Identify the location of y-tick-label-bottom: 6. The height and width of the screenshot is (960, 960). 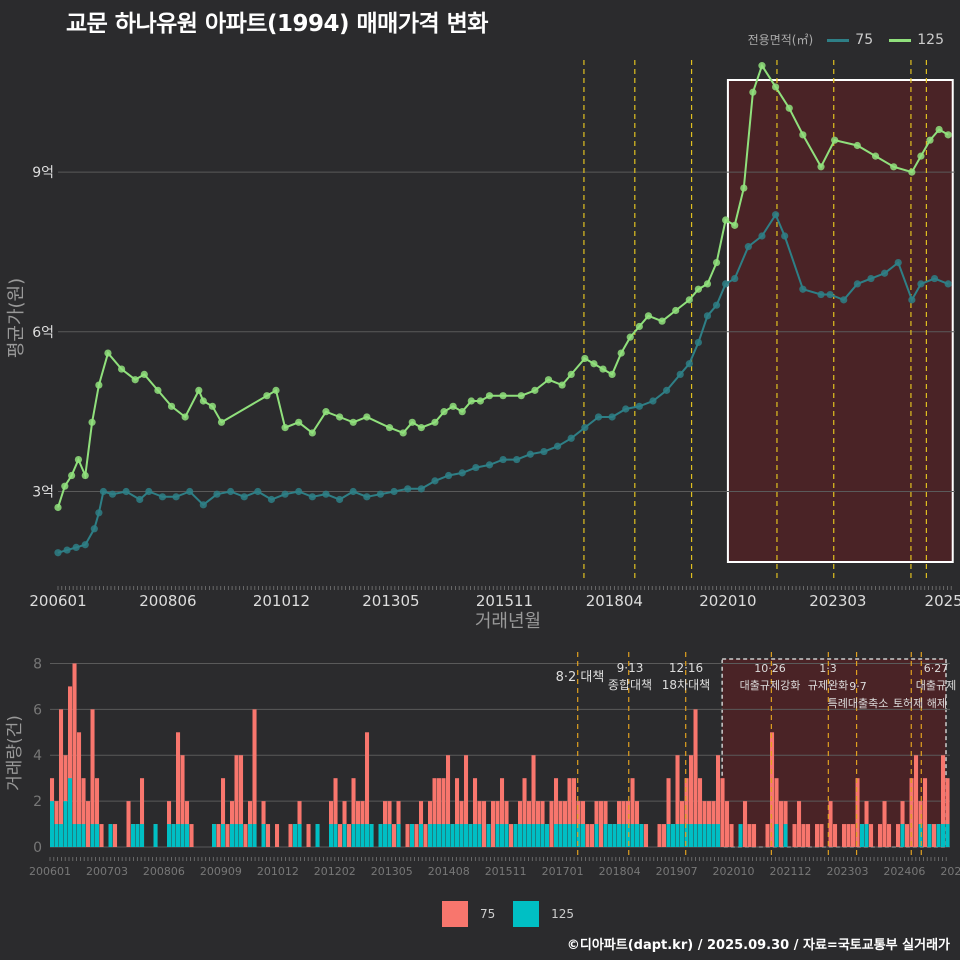
(37, 710).